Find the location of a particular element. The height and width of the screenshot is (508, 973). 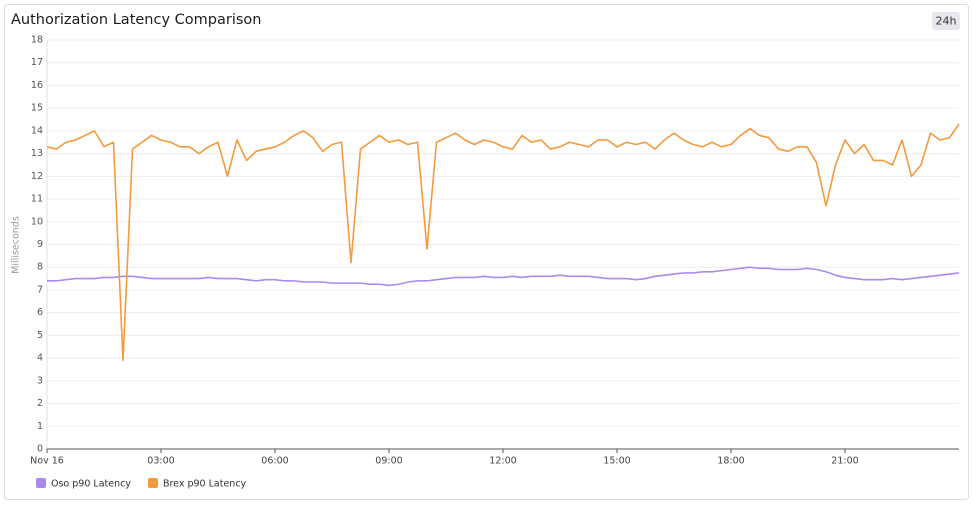

x-tick-label: 06:00 is located at coordinates (274, 461).